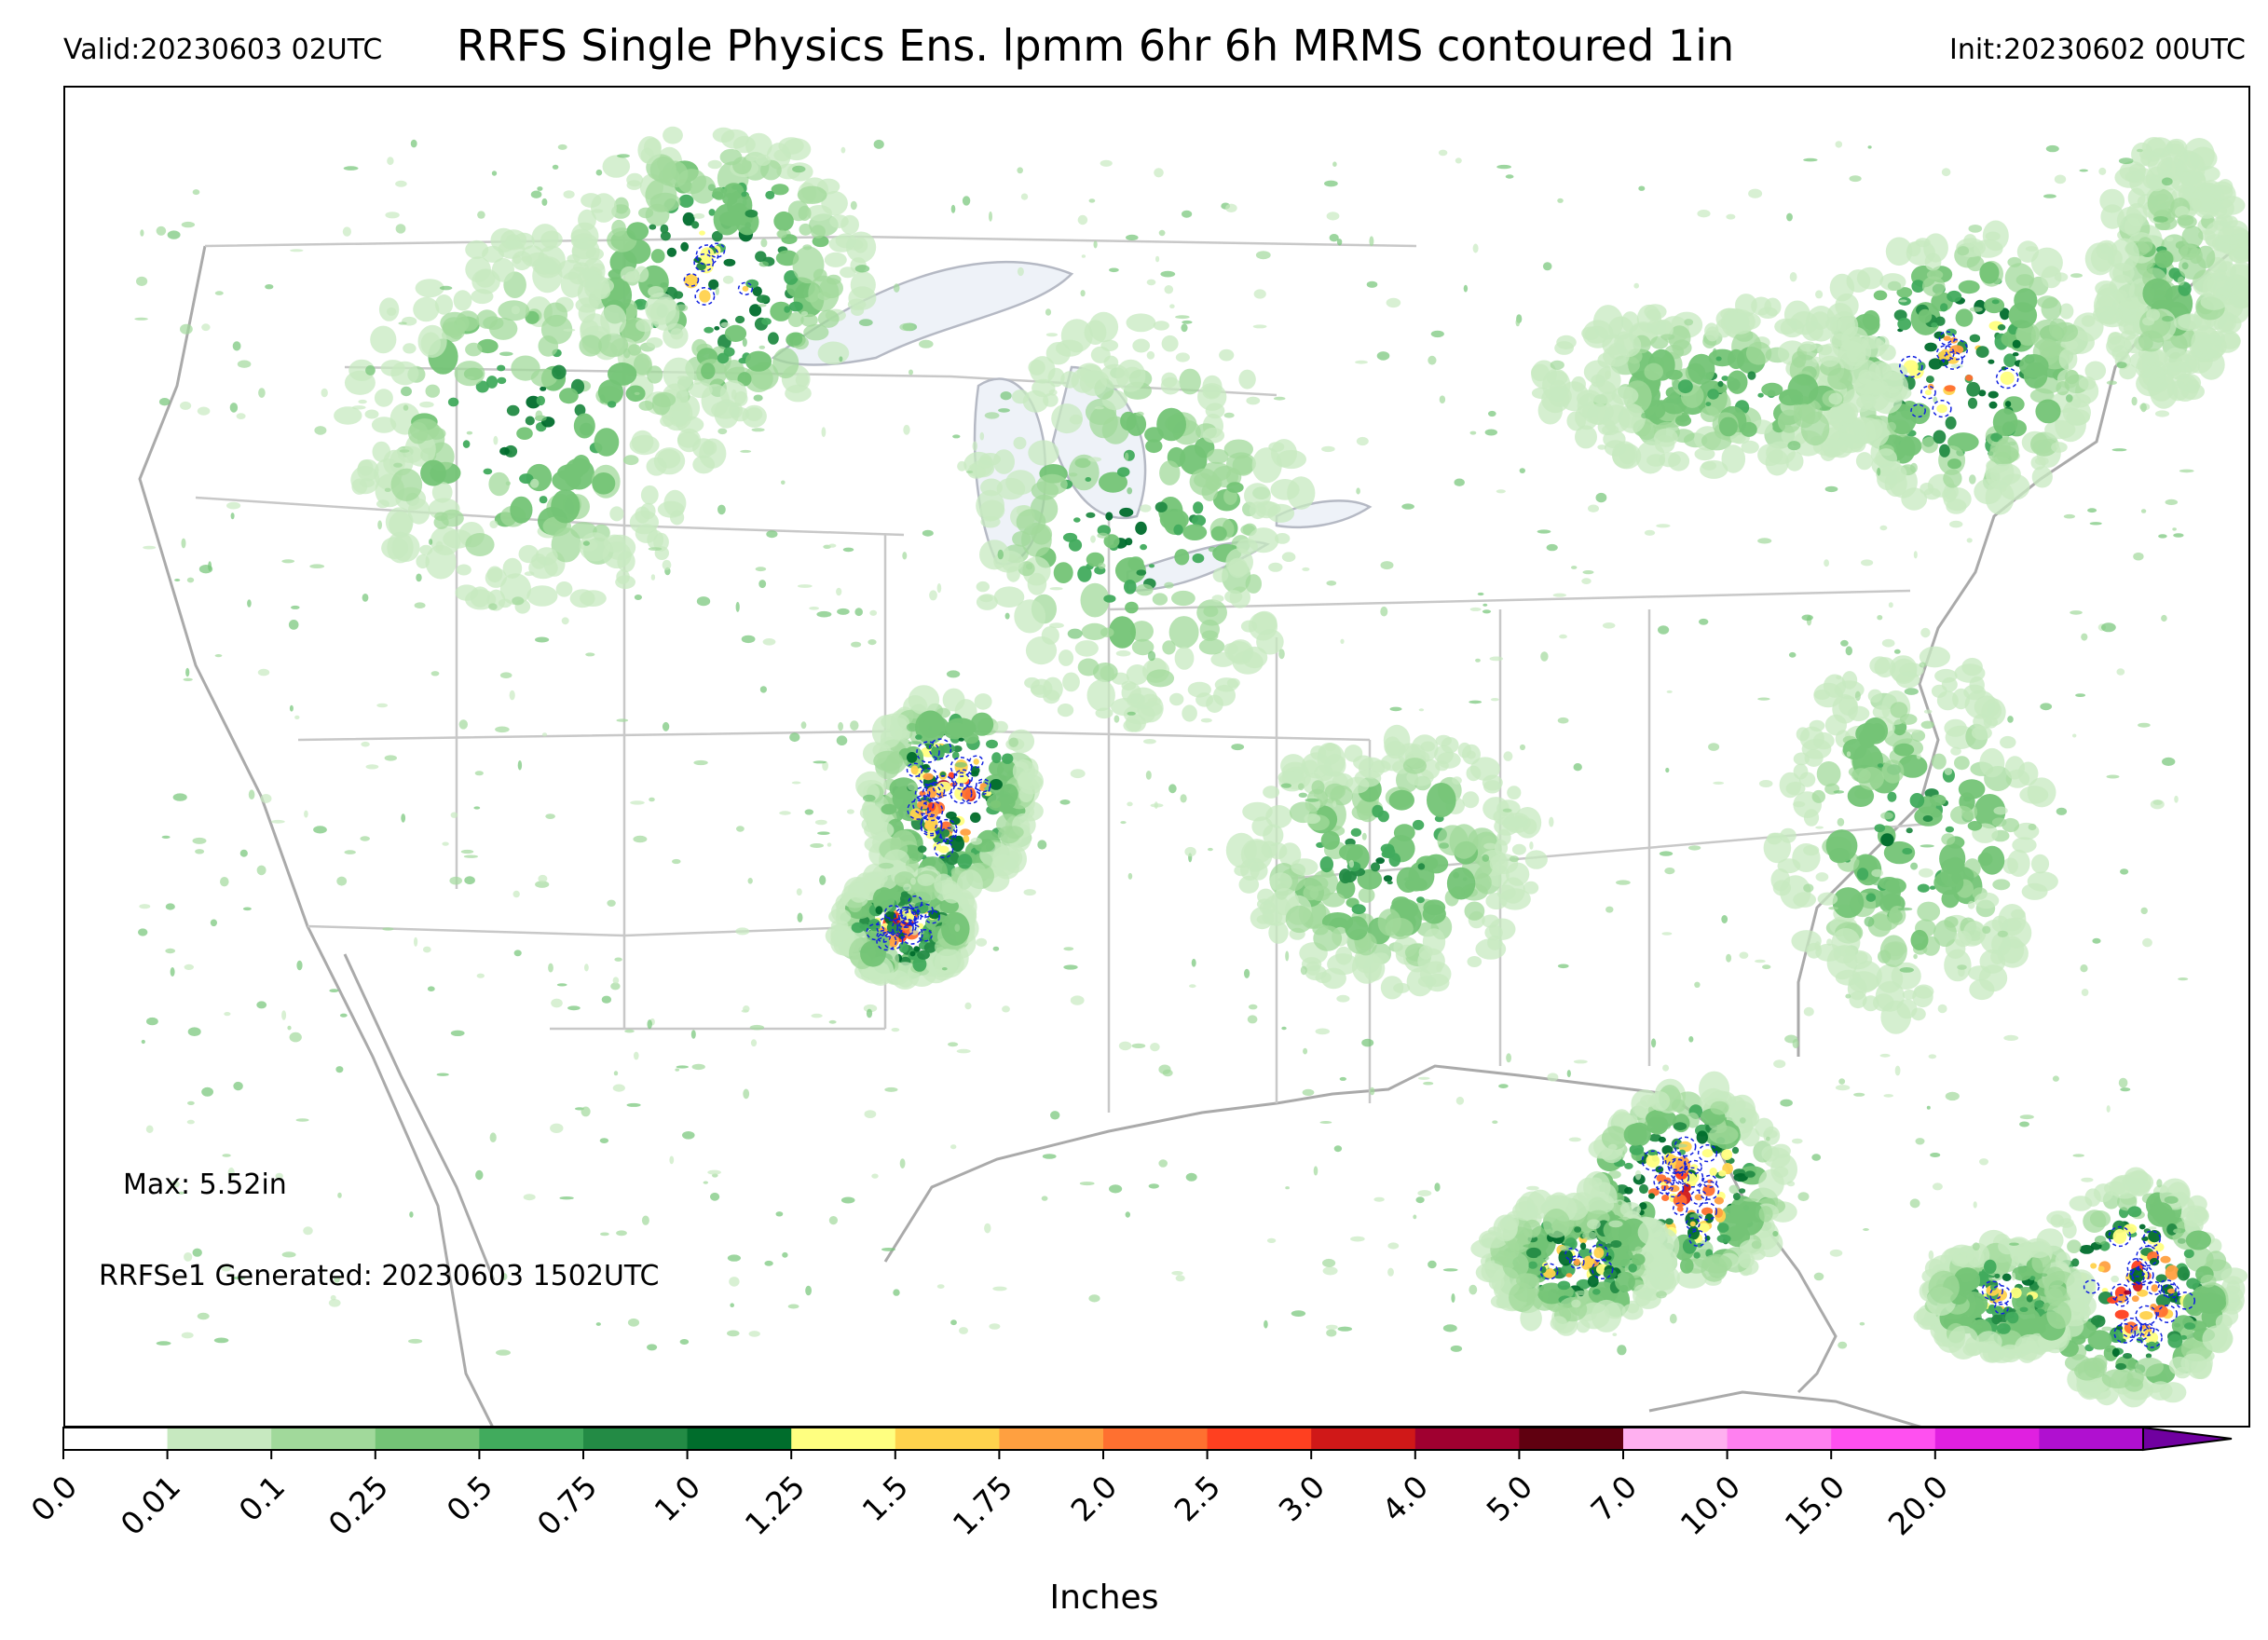  What do you see at coordinates (2091, 1439) in the screenshot?
I see `colorbar-segment` at bounding box center [2091, 1439].